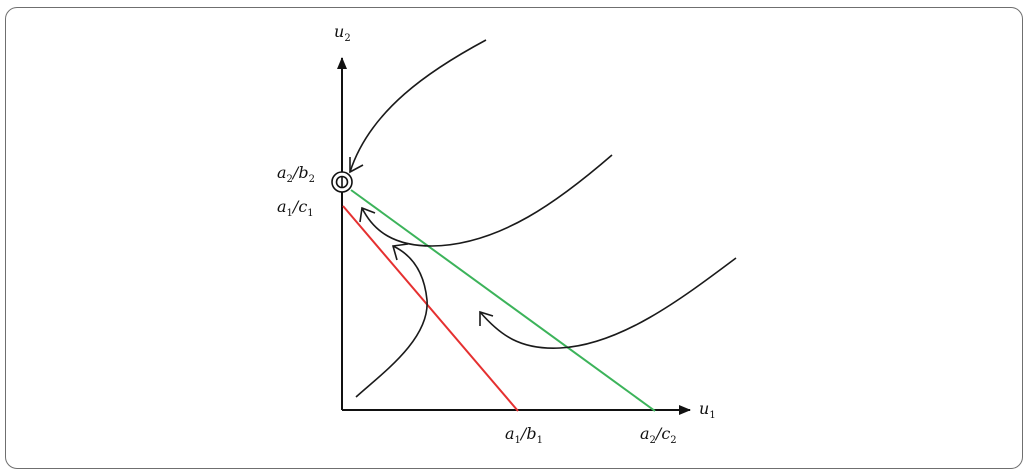 The image size is (1033, 476). What do you see at coordinates (524, 435) in the screenshot?
I see `label-a1-over-b1: a1/b1` at bounding box center [524, 435].